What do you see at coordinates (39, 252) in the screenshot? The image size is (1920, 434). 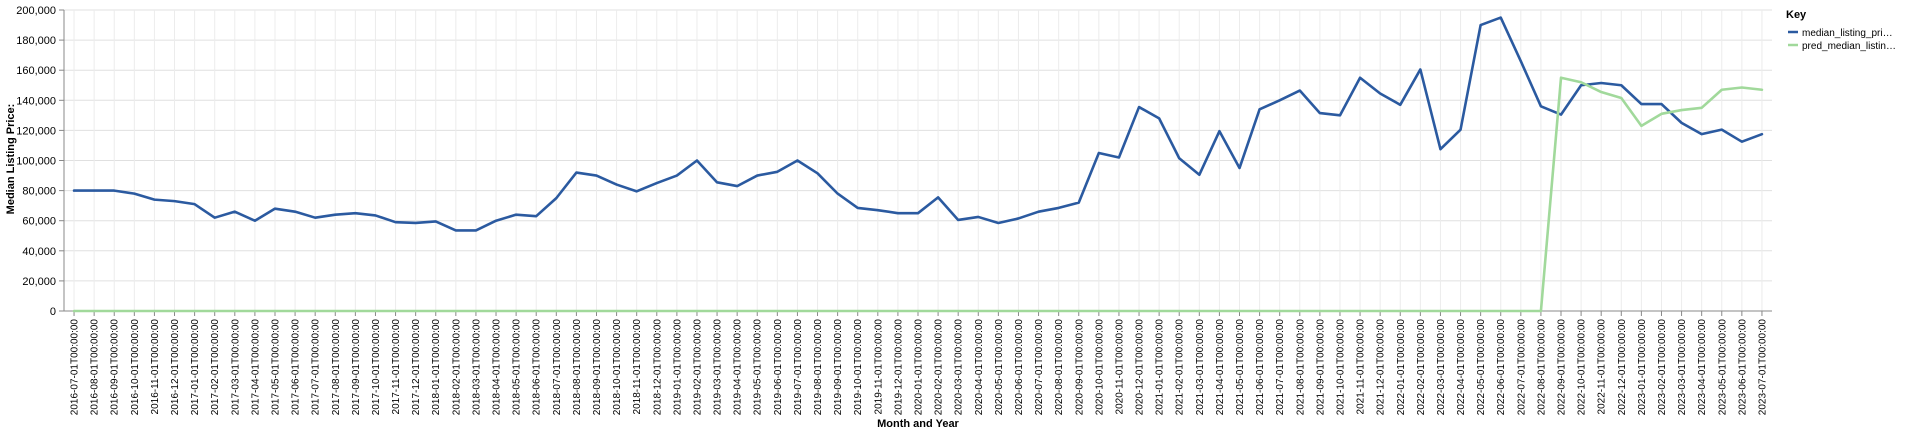 I see `y-tick-label: 40,000` at bounding box center [39, 252].